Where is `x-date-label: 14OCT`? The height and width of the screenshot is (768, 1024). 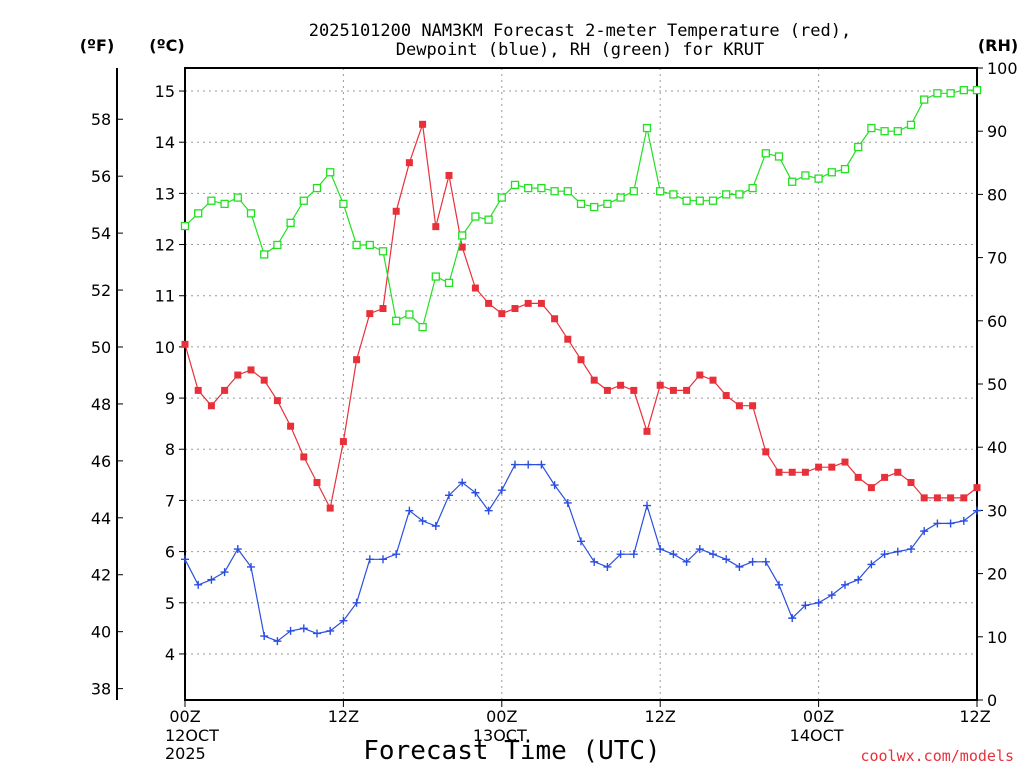 x-date-label: 14OCT is located at coordinates (817, 735).